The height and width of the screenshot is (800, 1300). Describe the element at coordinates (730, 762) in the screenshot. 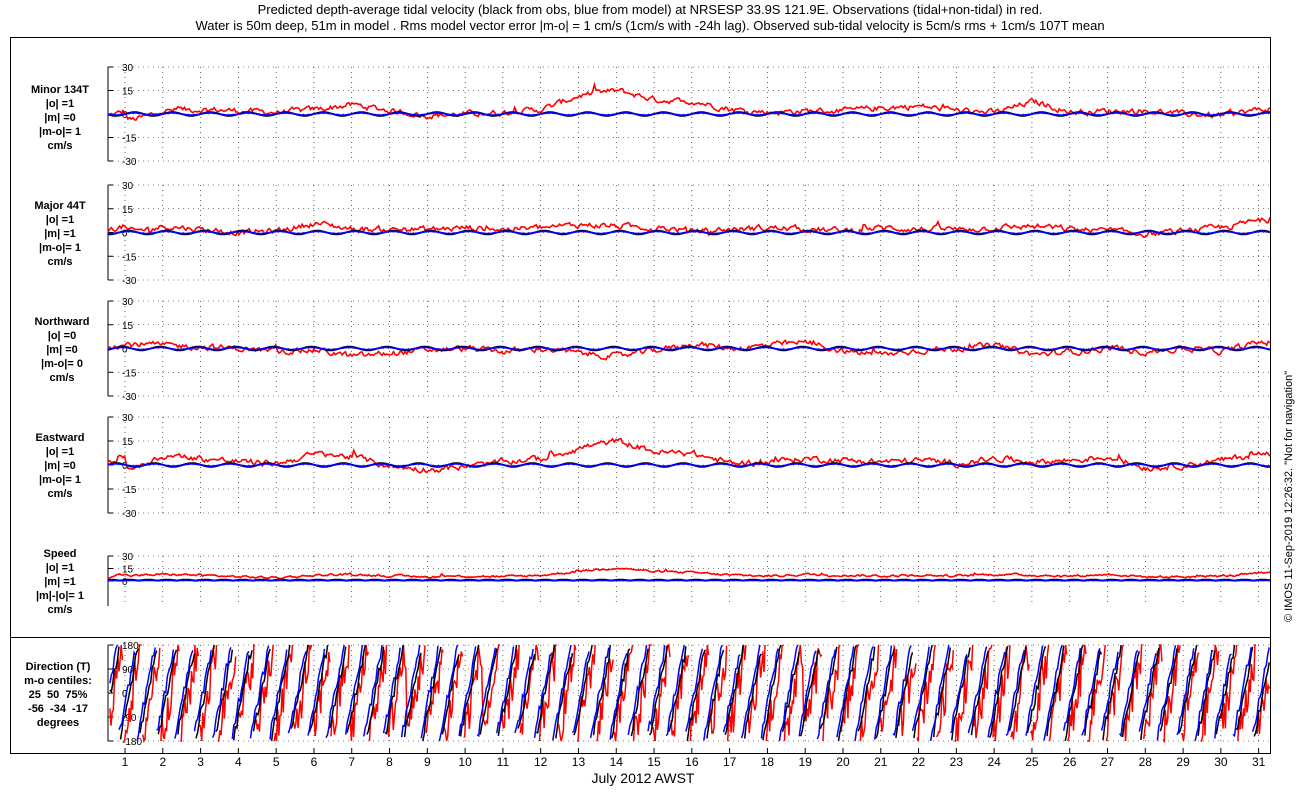

I see `x-tick-label: 17` at that location.